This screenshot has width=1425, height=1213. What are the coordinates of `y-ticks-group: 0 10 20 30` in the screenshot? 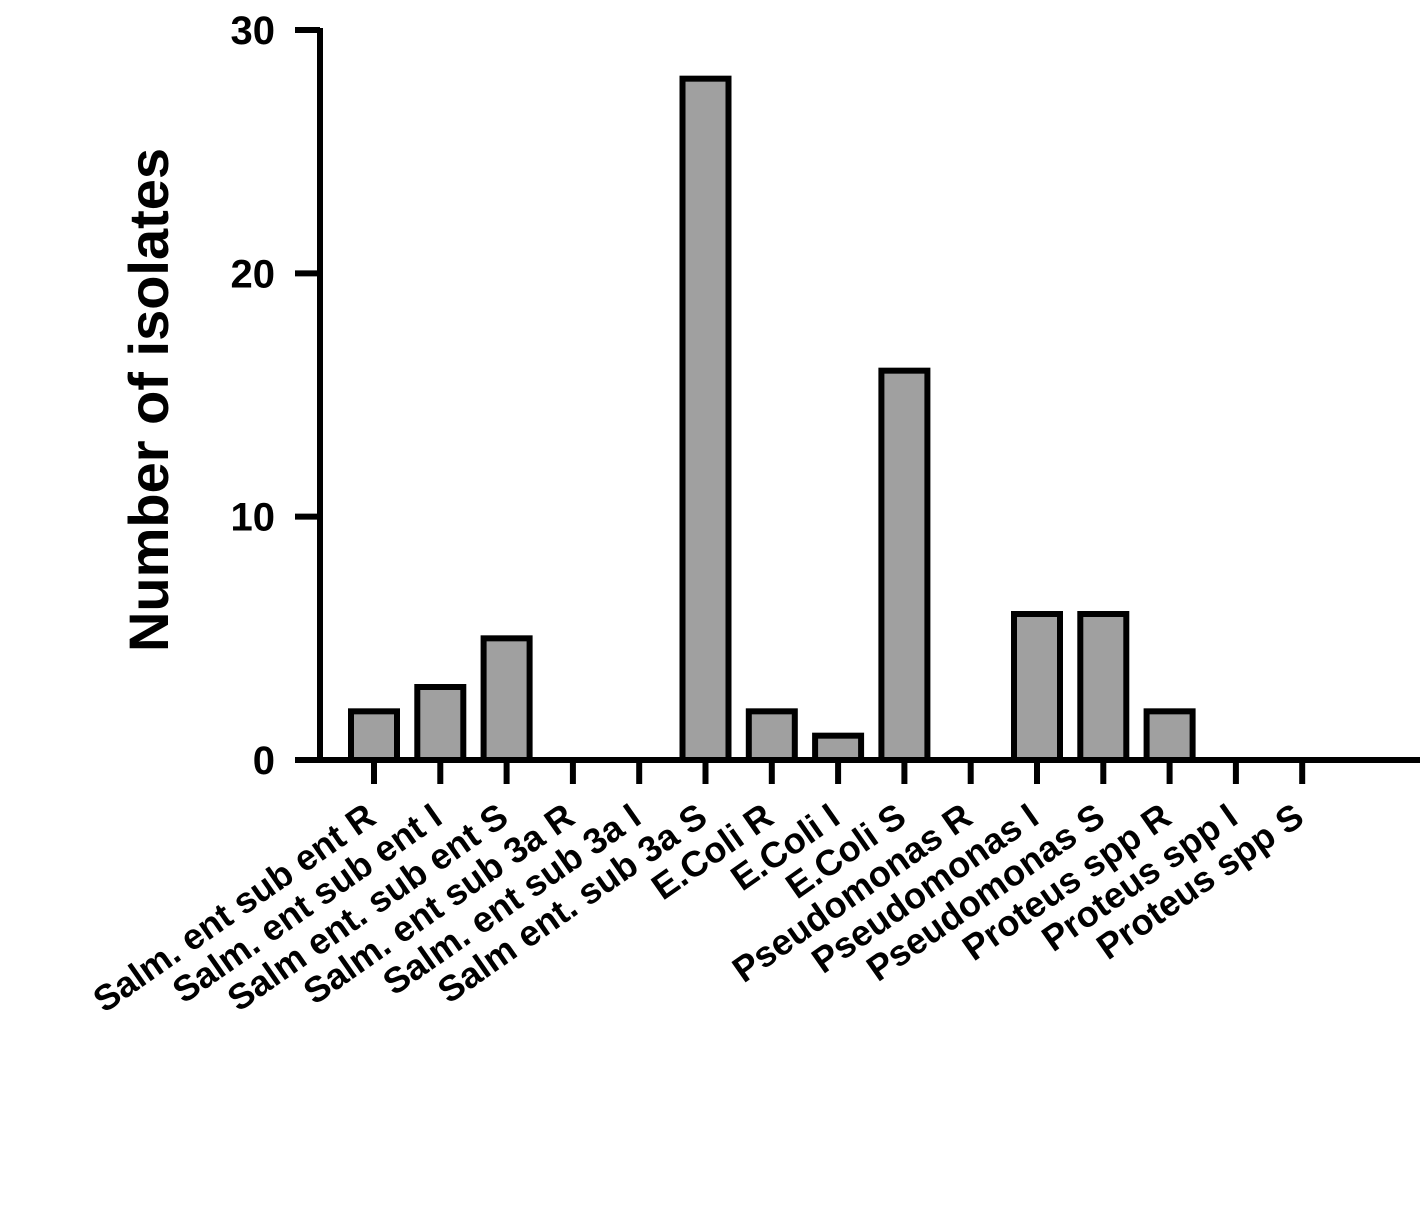 It's located at (275, 396).